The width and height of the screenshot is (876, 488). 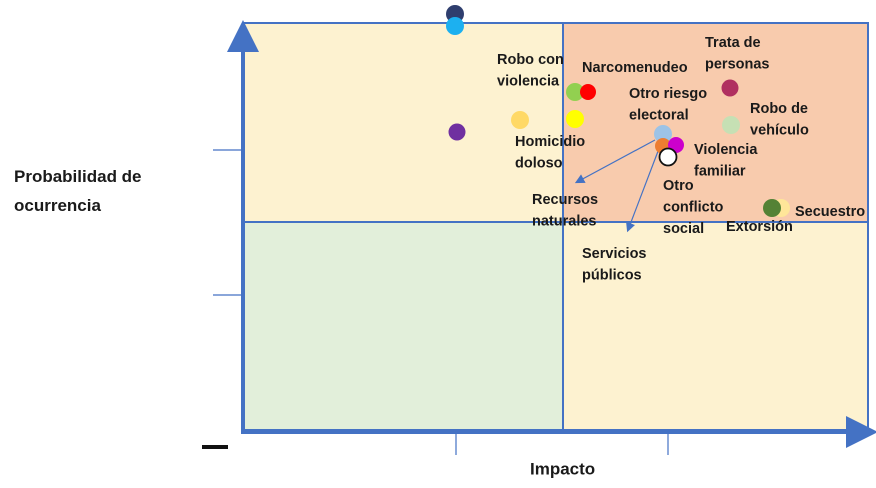 I want to click on risk-label-line: Trata de, so click(x=733, y=43).